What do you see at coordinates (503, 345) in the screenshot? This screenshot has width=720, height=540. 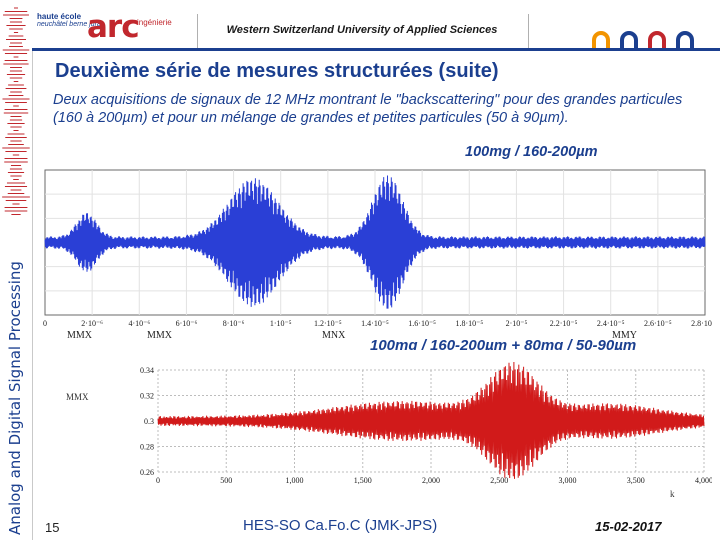 I see `chart2-label: 100mg / 160-200µm + 80mg / 50-90µm` at bounding box center [503, 345].